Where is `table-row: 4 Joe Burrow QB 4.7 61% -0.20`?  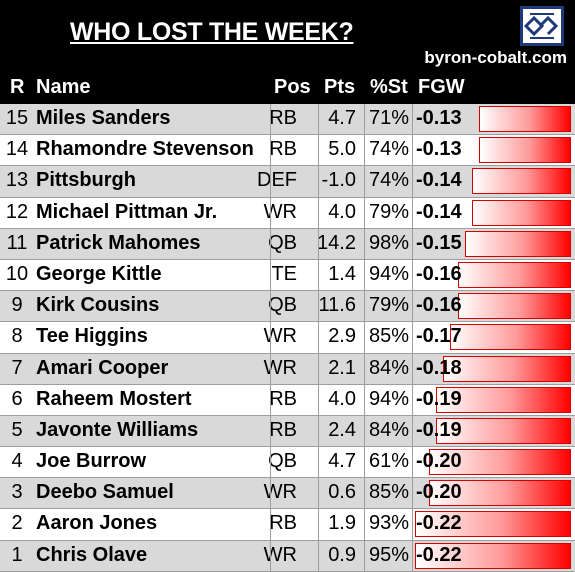 table-row: 4 Joe Burrow QB 4.7 61% -0.20 is located at coordinates (287, 463).